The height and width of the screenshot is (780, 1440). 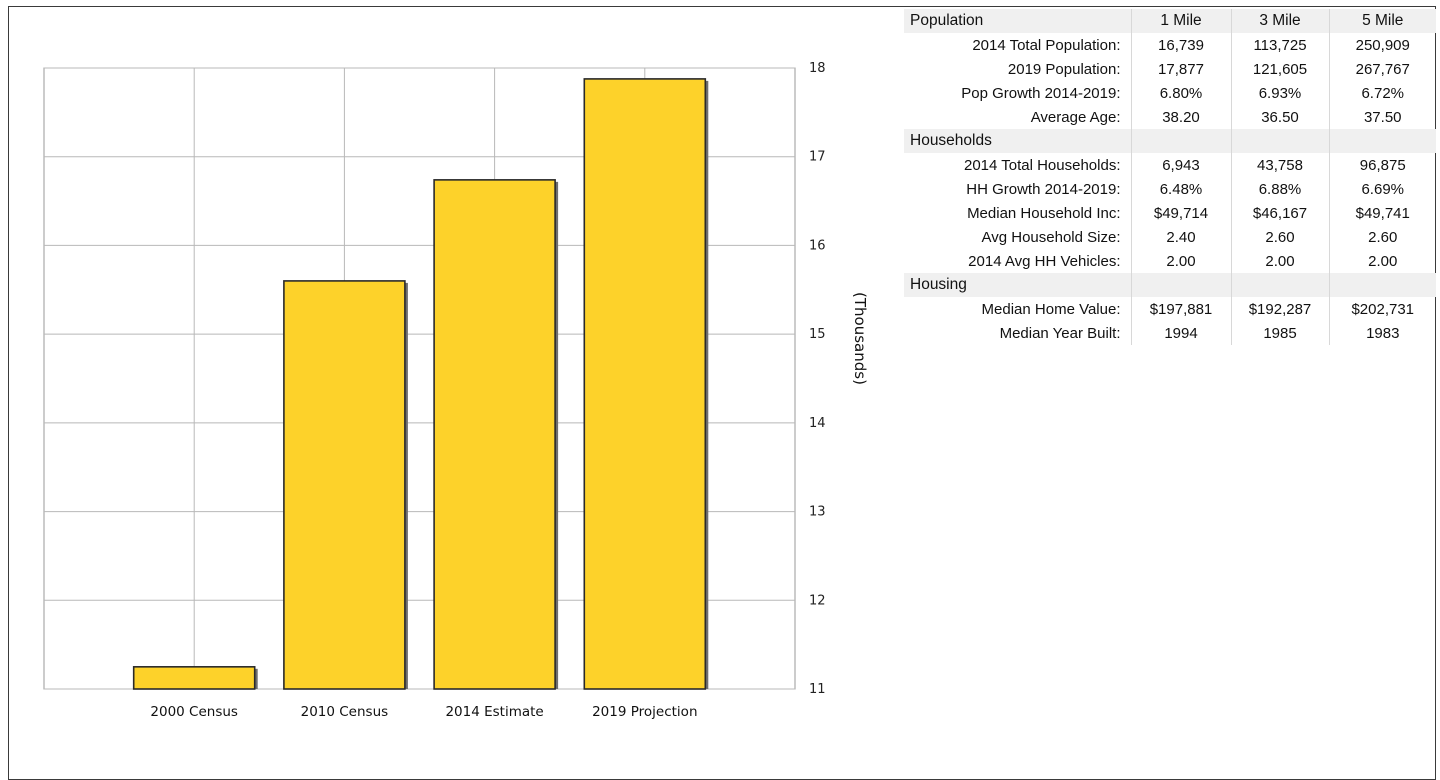 What do you see at coordinates (1044, 213) in the screenshot?
I see `row-label: Median Household Inc:` at bounding box center [1044, 213].